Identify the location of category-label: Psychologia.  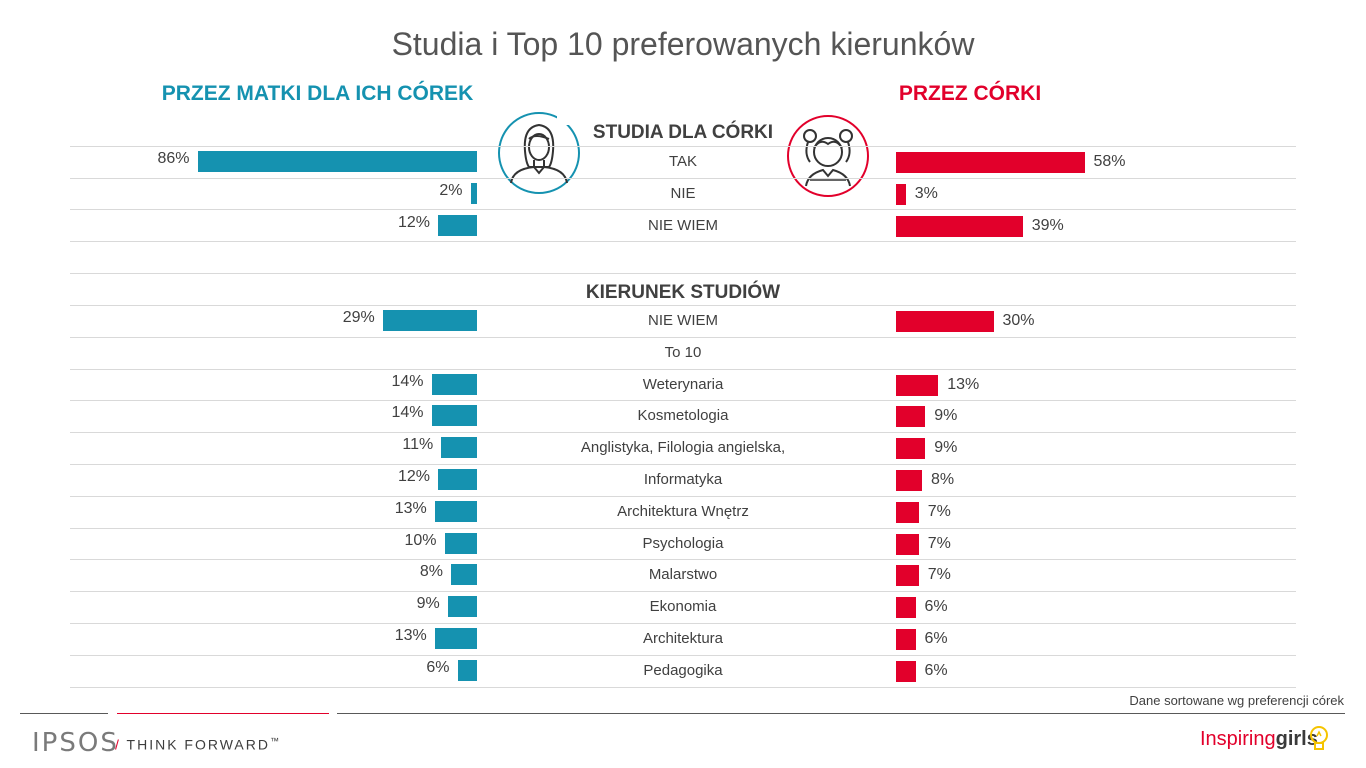
(683, 543).